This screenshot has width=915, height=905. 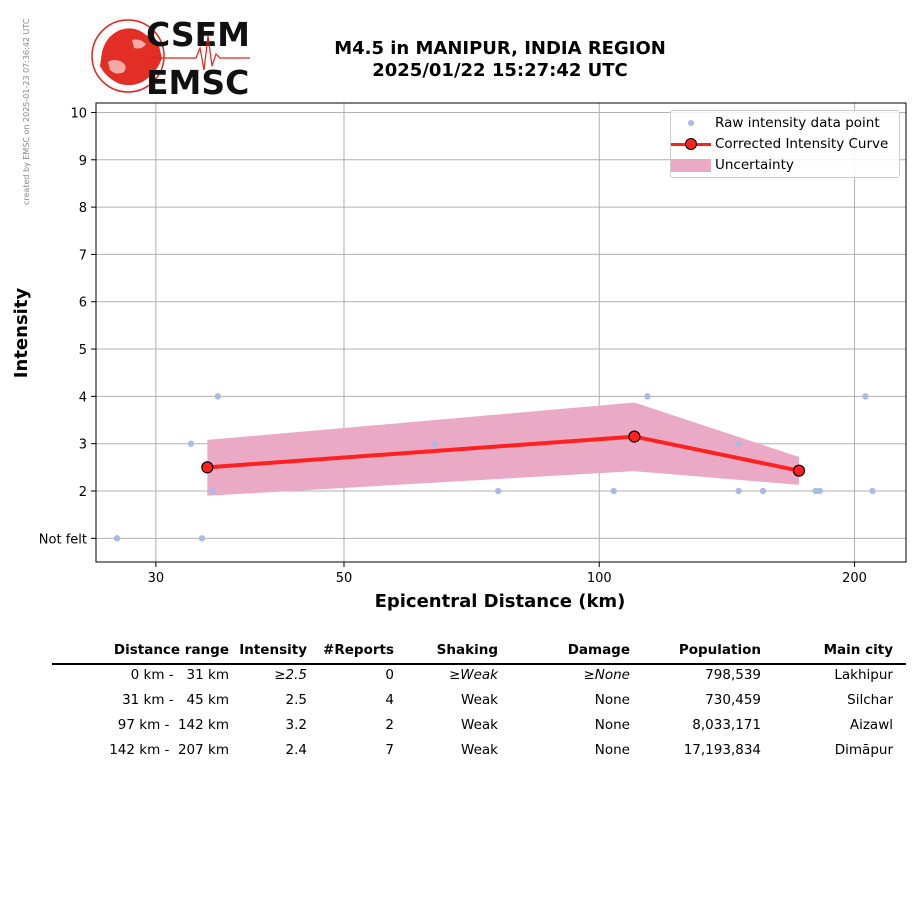 What do you see at coordinates (389, 700) in the screenshot?
I see `cell-reports: 4` at bounding box center [389, 700].